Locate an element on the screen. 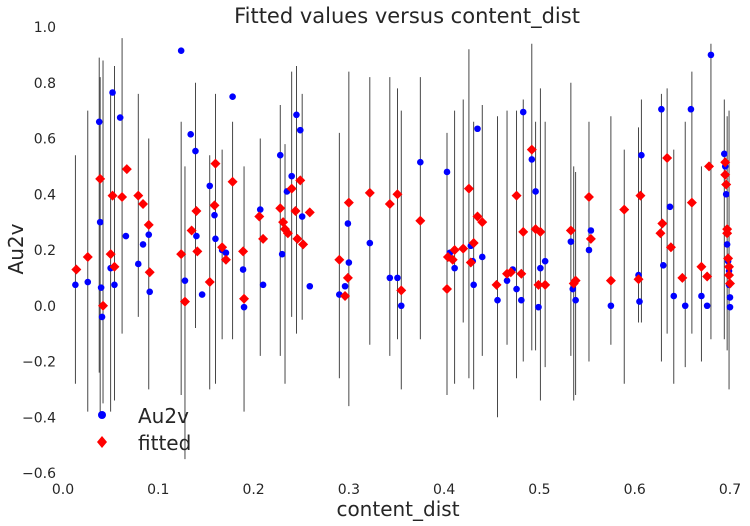 The image size is (750, 526). legend-au2v-marker is located at coordinates (102, 415).